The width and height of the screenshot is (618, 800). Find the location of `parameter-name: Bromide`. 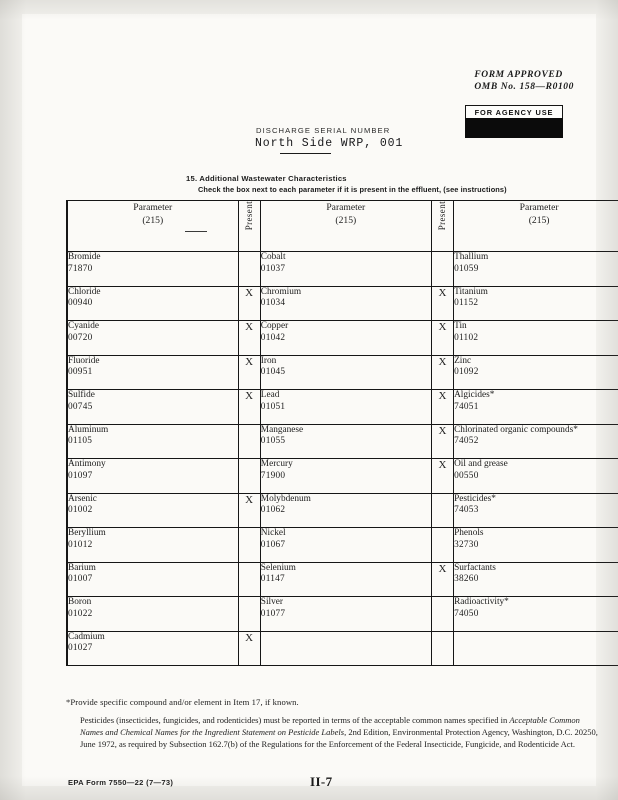

parameter-name: Bromide is located at coordinates (84, 257).